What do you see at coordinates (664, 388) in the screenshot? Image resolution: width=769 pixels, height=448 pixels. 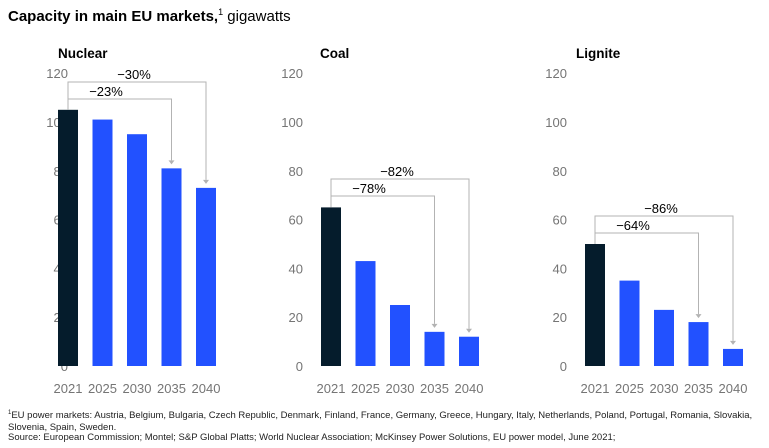 I see `lignite-x-tick-label: 2030` at bounding box center [664, 388].